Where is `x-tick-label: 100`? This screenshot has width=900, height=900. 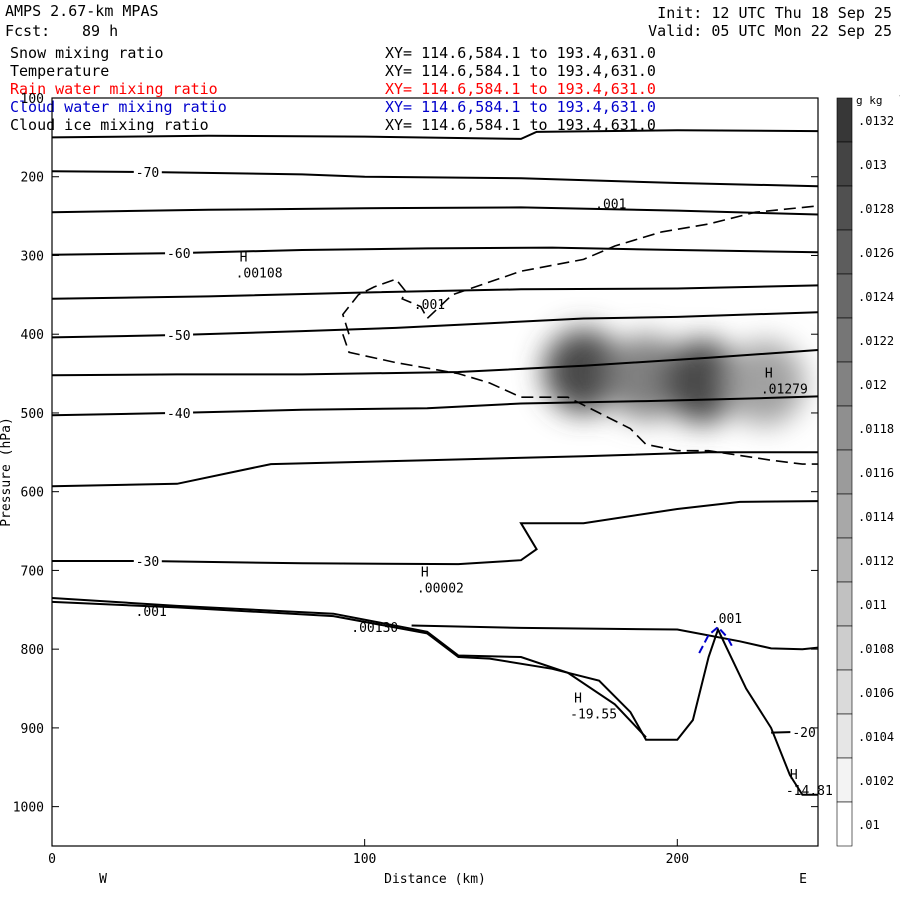
x-tick-label: 100 is located at coordinates (364, 859).